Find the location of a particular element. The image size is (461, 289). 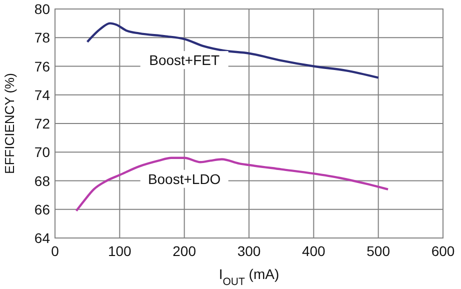

x-tick-label: 600 is located at coordinates (443, 251).